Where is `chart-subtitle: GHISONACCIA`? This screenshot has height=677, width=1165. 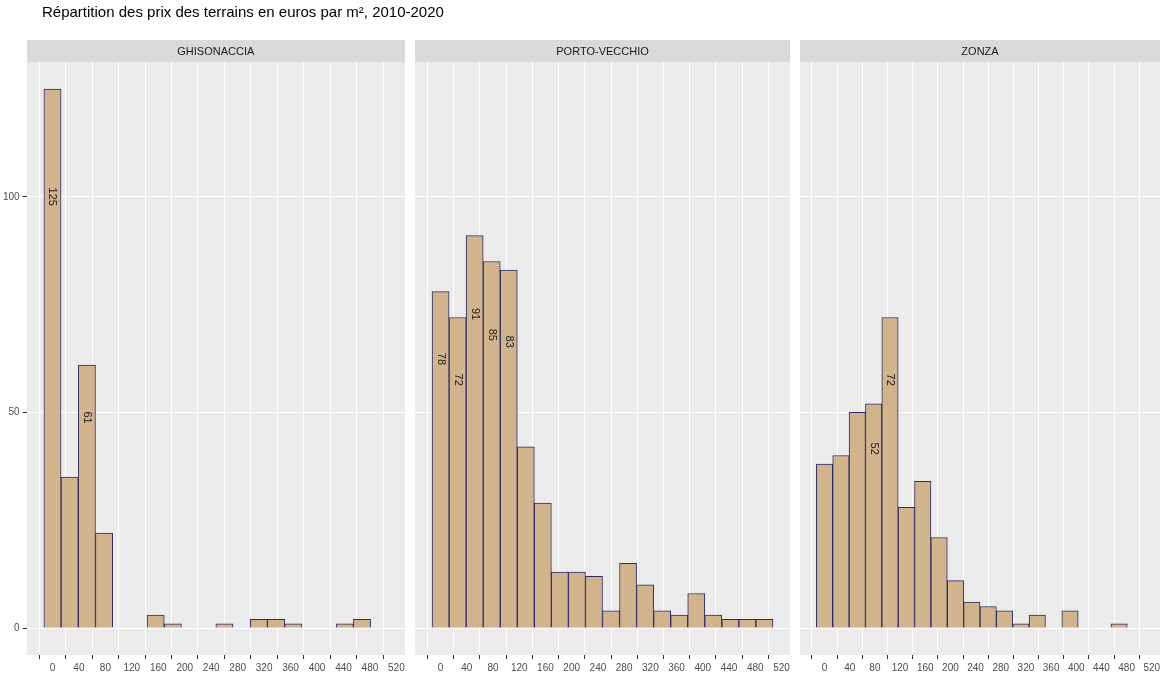 chart-subtitle: GHISONACCIA is located at coordinates (215, 51).